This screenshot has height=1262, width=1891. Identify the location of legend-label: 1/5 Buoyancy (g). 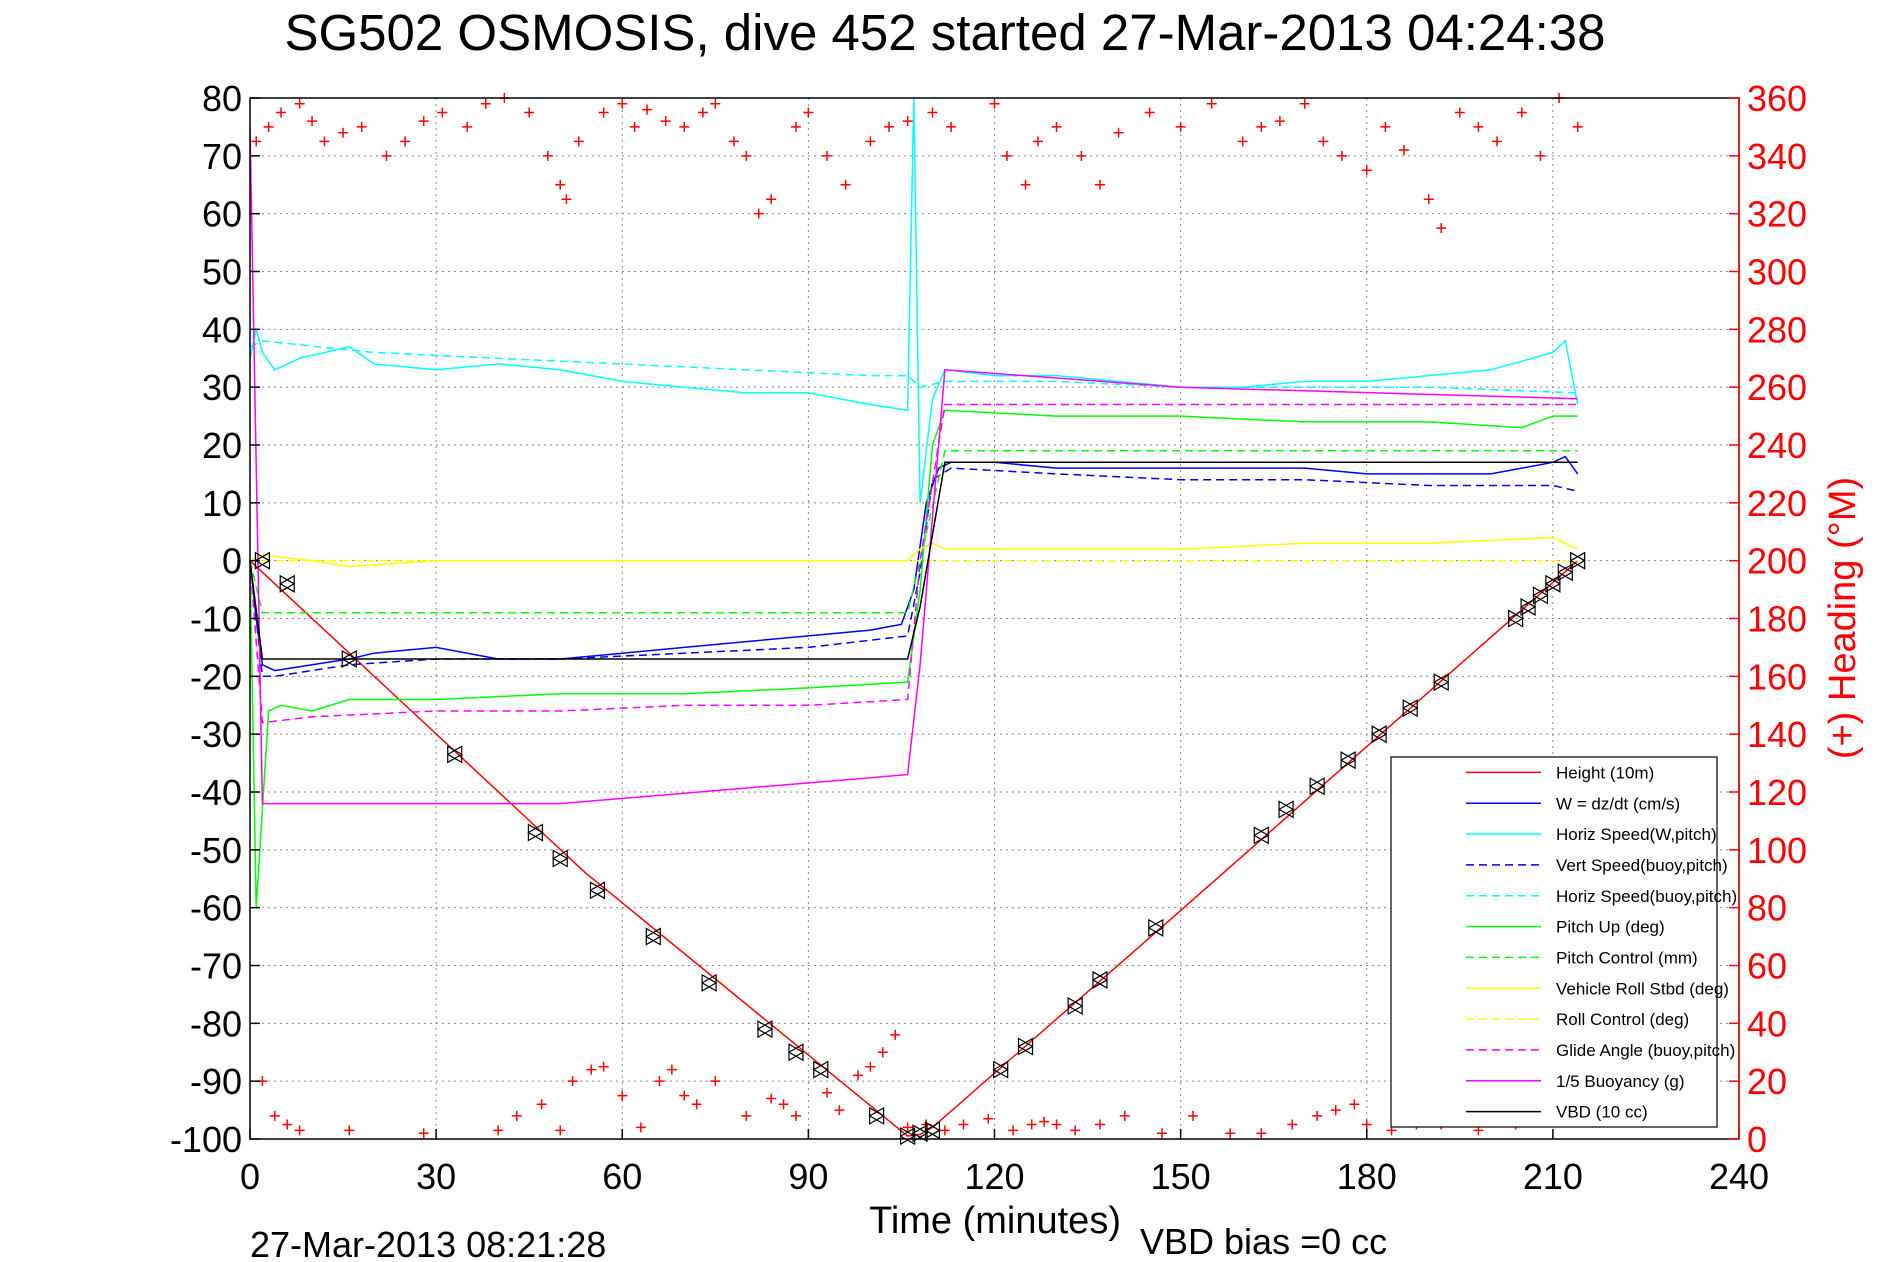
(1620, 1081).